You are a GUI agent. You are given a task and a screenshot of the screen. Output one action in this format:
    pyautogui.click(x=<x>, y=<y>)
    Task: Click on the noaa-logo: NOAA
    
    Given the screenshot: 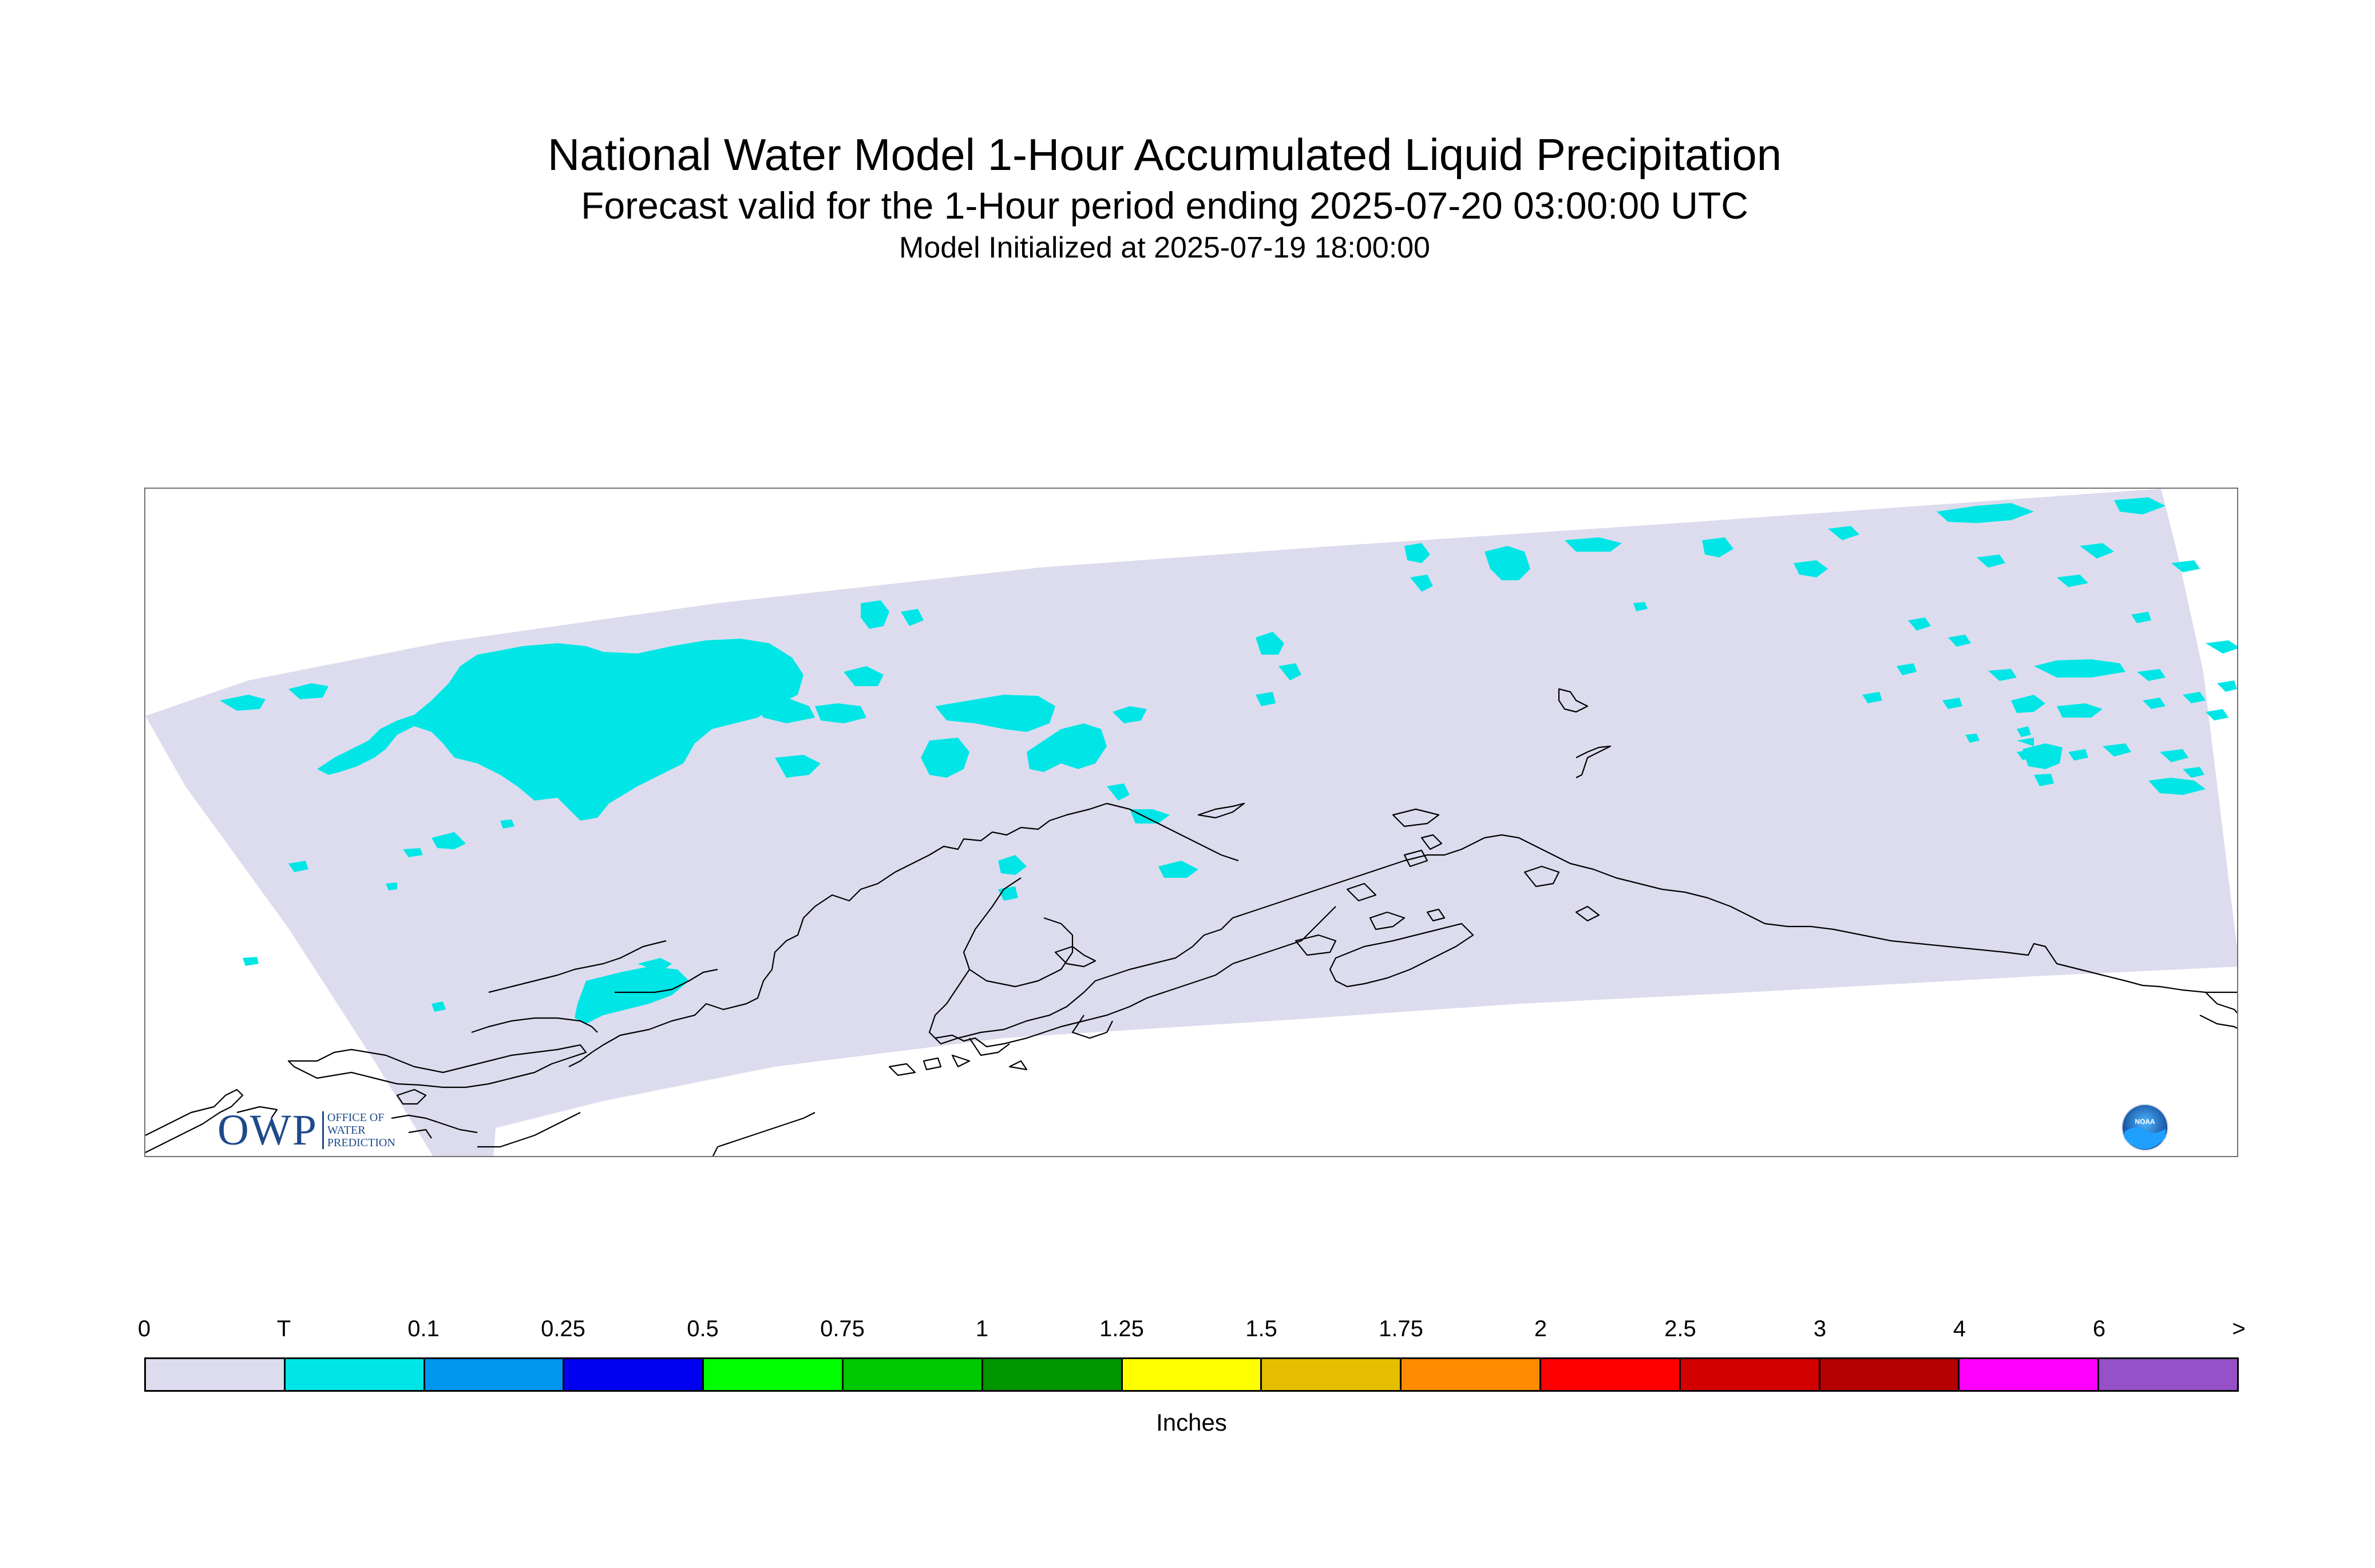 What is the action you would take?
    pyautogui.click(x=2144, y=1127)
    